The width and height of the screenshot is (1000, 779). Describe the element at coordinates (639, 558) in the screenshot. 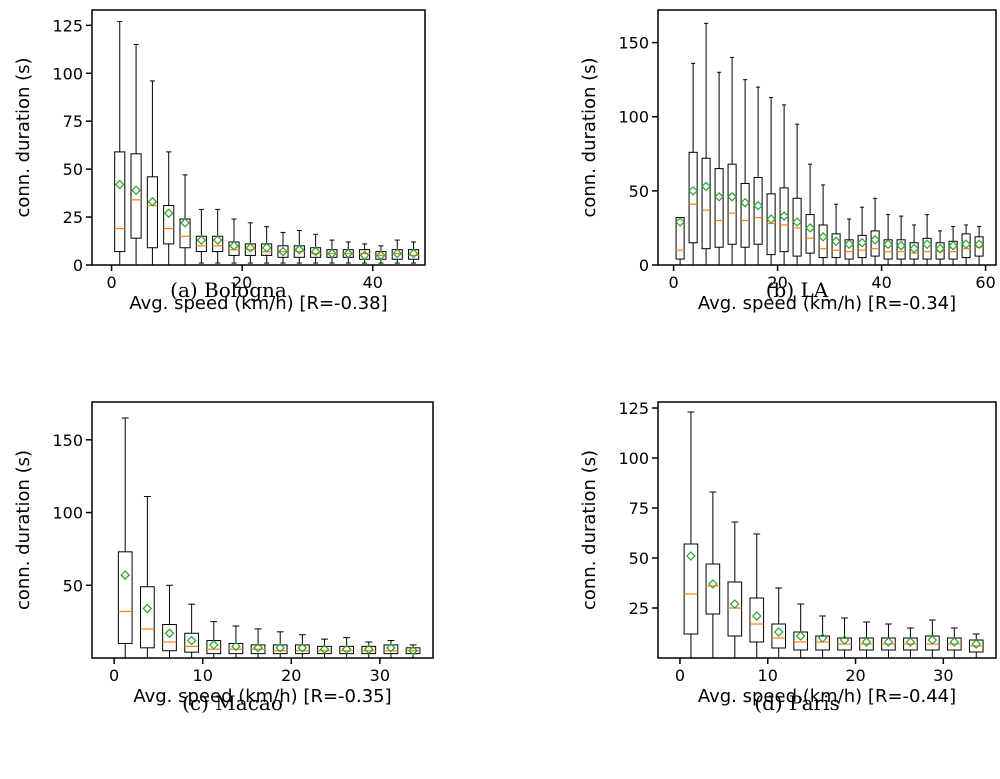

I see `y-tick-label: 50` at that location.